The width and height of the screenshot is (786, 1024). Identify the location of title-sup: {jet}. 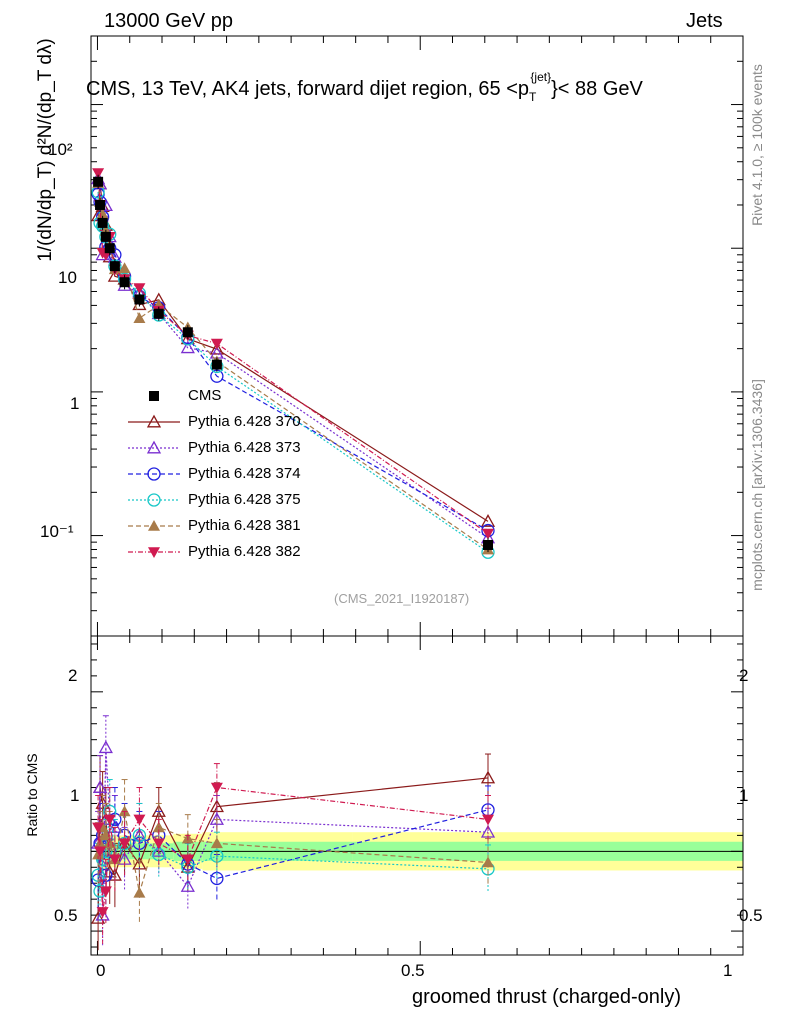
(541, 77).